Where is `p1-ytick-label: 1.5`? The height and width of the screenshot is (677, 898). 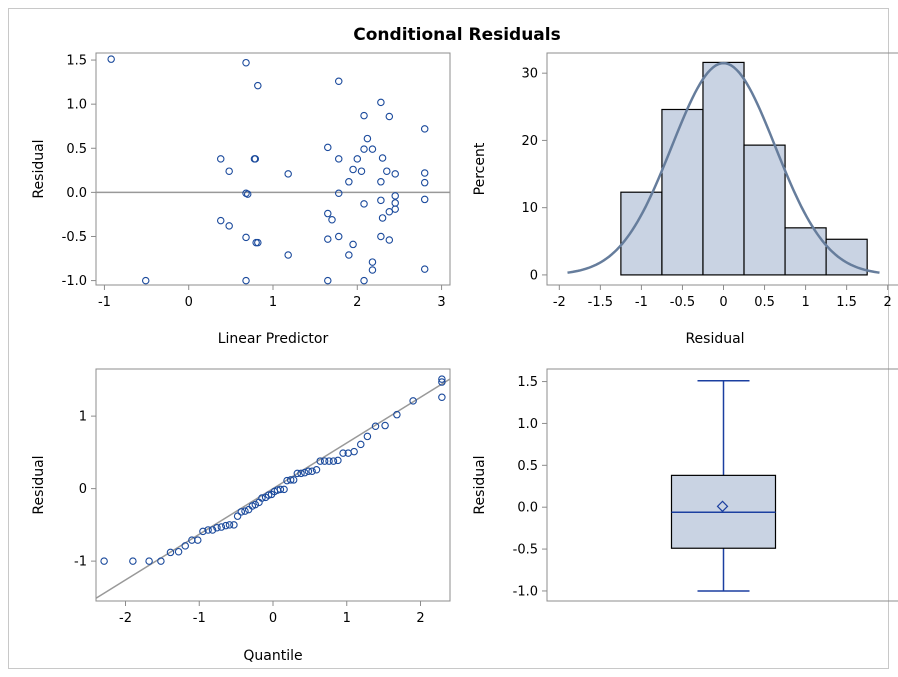
p1-ytick-label: 1.5 is located at coordinates (76, 61).